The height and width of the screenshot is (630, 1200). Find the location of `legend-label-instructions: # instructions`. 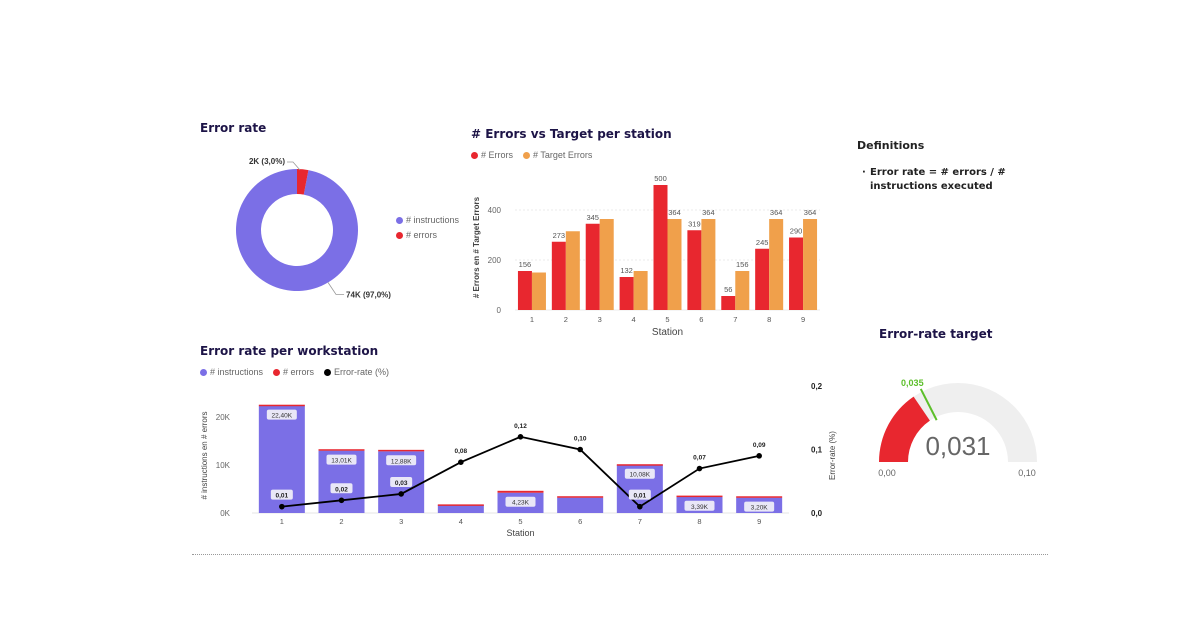

legend-label-instructions: # instructions is located at coordinates (237, 372).